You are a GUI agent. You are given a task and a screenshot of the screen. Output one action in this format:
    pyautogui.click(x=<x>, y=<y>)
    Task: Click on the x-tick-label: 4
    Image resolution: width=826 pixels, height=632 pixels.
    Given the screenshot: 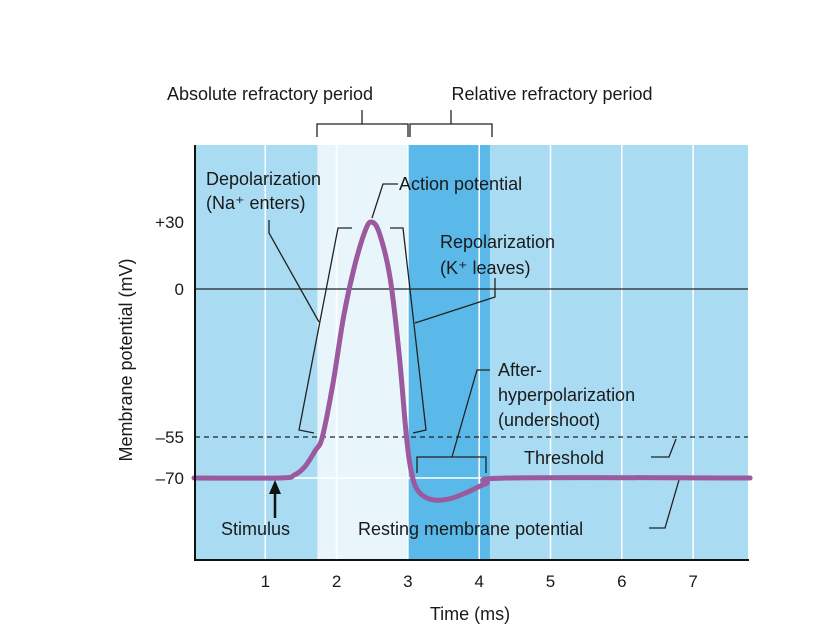 What is the action you would take?
    pyautogui.click(x=478, y=581)
    